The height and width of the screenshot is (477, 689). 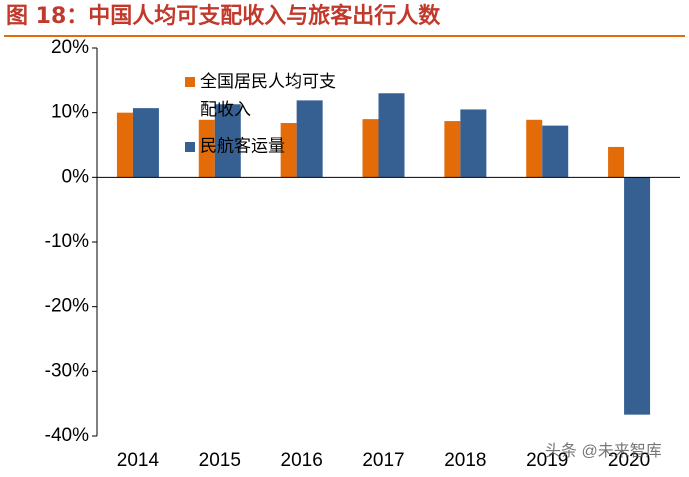 What do you see at coordinates (70, 112) in the screenshot?
I see `y-tick-label: 10%` at bounding box center [70, 112].